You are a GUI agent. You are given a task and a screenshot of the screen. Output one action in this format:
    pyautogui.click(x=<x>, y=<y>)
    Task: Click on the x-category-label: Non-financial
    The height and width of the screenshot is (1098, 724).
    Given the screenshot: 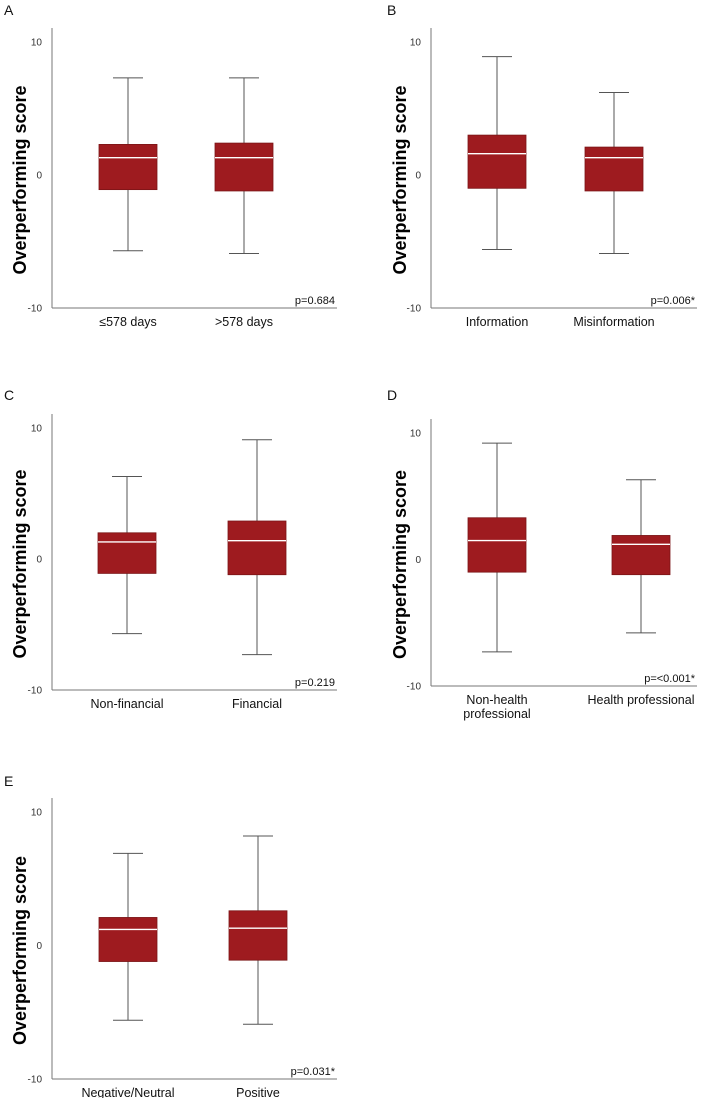 What is the action you would take?
    pyautogui.click(x=127, y=704)
    